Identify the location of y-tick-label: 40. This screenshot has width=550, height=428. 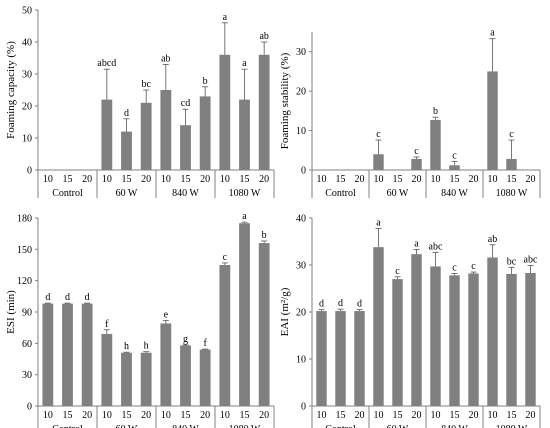
(301, 219).